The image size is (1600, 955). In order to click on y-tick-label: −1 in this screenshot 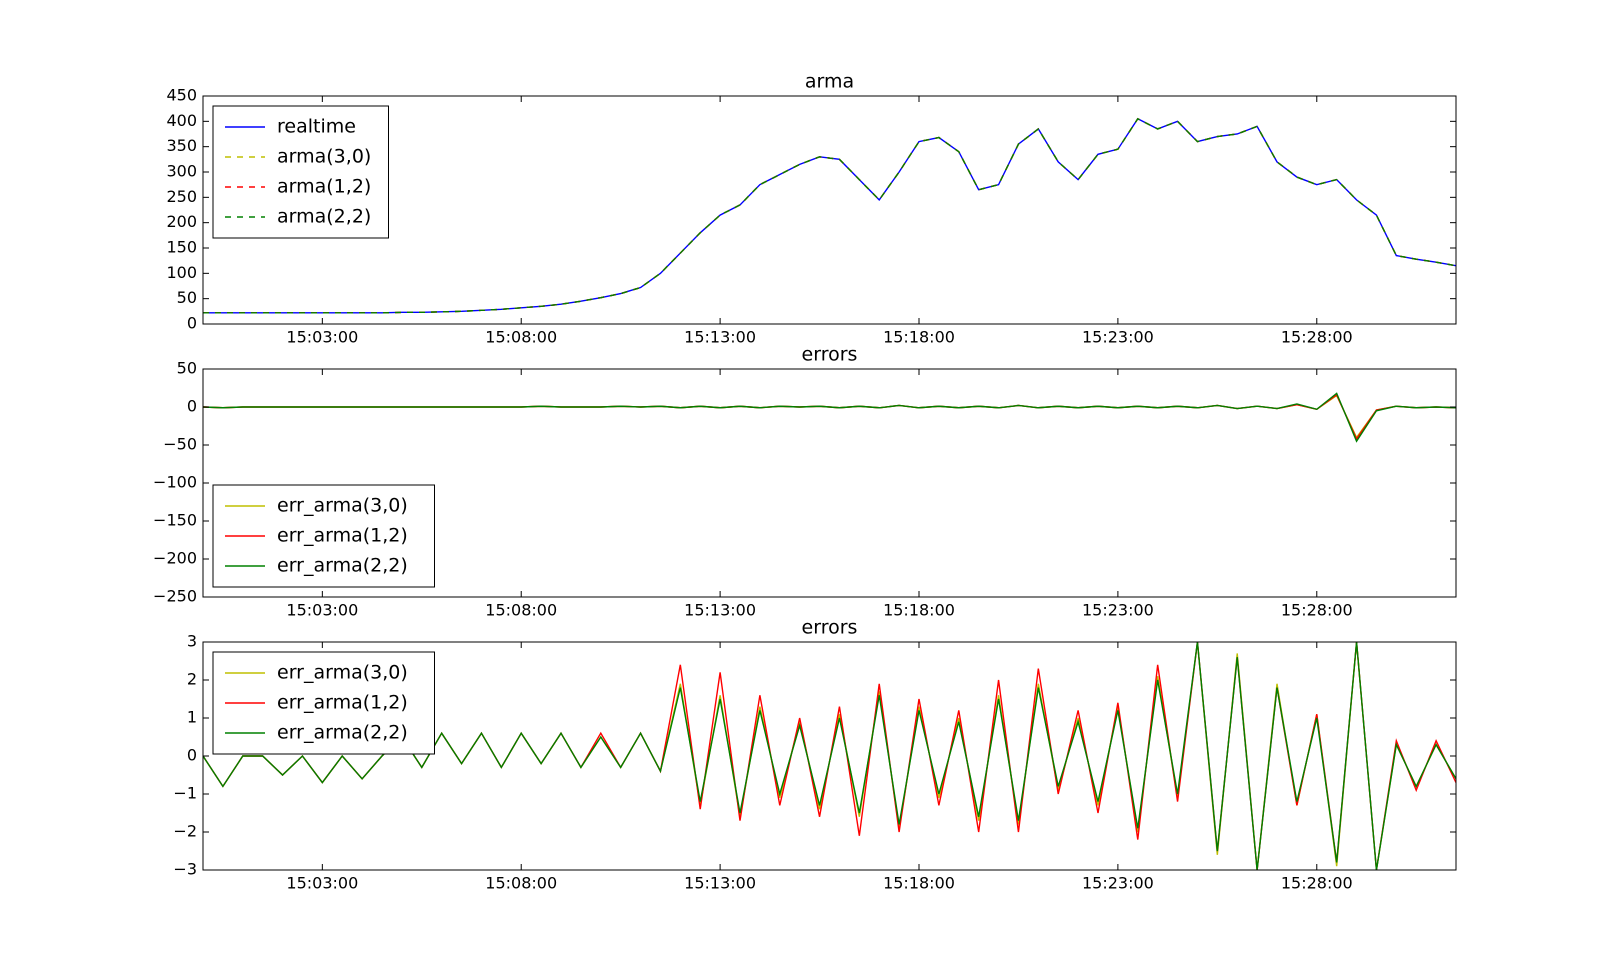, I will do `click(185, 793)`.